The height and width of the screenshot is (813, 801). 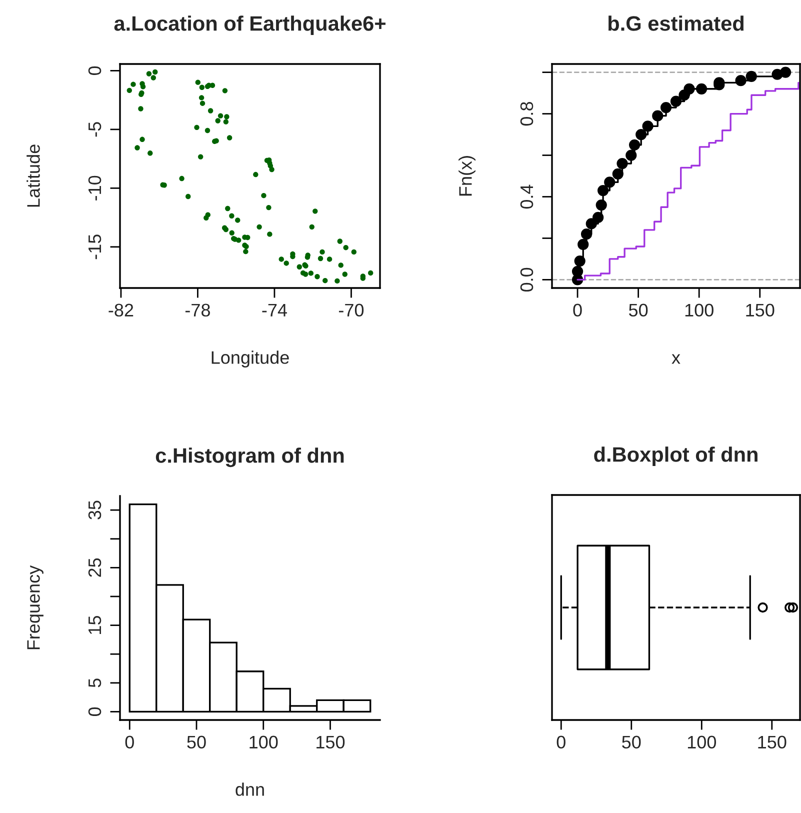 What do you see at coordinates (676, 359) in the screenshot?
I see `x-axis-title: x` at bounding box center [676, 359].